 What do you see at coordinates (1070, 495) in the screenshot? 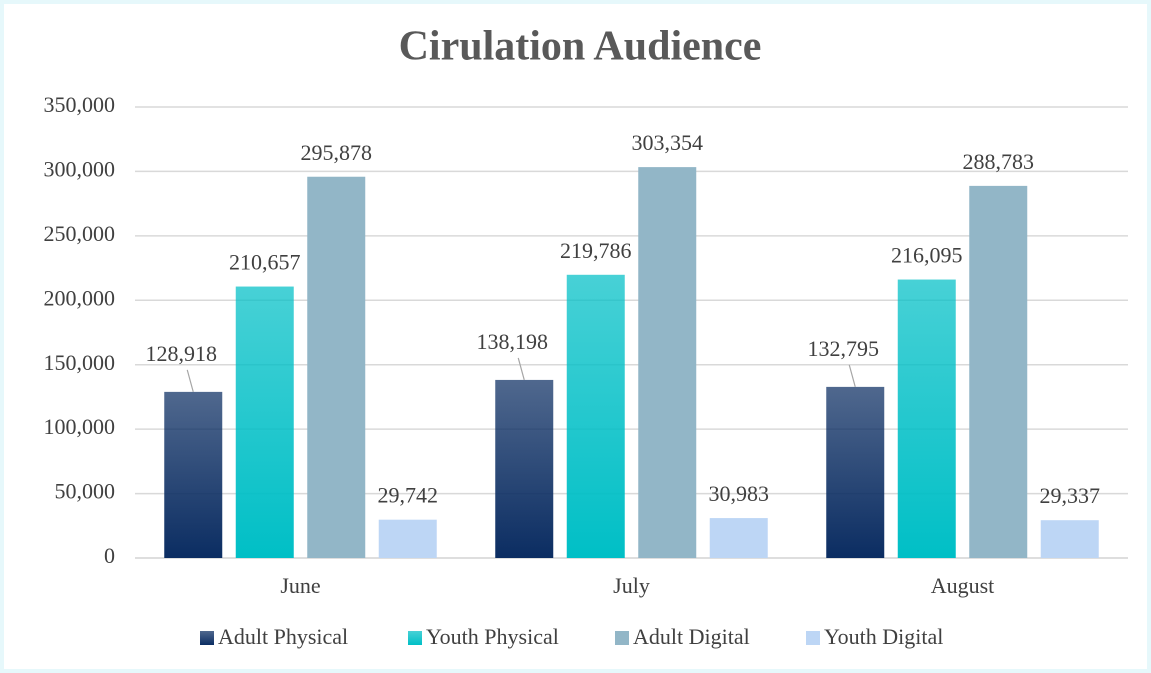
I see `data-label: 29,337` at bounding box center [1070, 495].